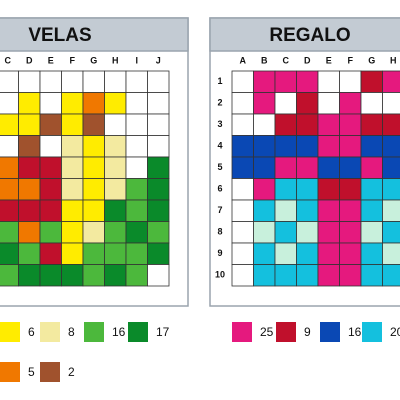  Describe the element at coordinates (219, 146) in the screenshot. I see `row-label: 4` at that location.